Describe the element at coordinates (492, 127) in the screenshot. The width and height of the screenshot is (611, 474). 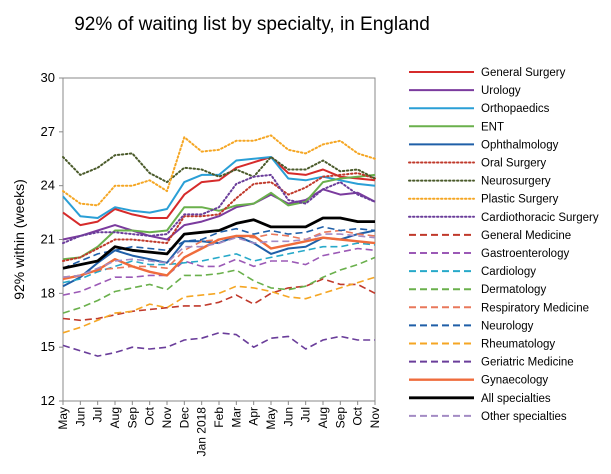
I see `legend-label: ENT` at that location.